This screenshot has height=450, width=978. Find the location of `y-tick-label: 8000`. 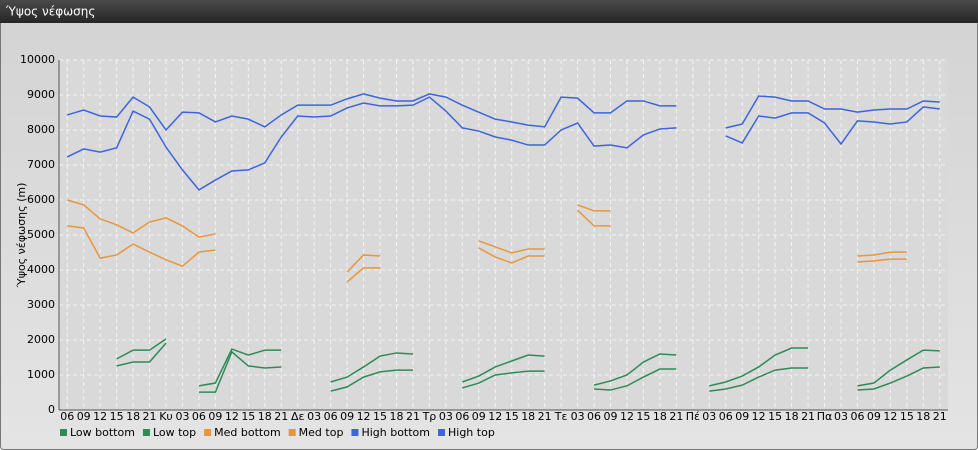

y-tick-label: 8000 is located at coordinates (41, 129).